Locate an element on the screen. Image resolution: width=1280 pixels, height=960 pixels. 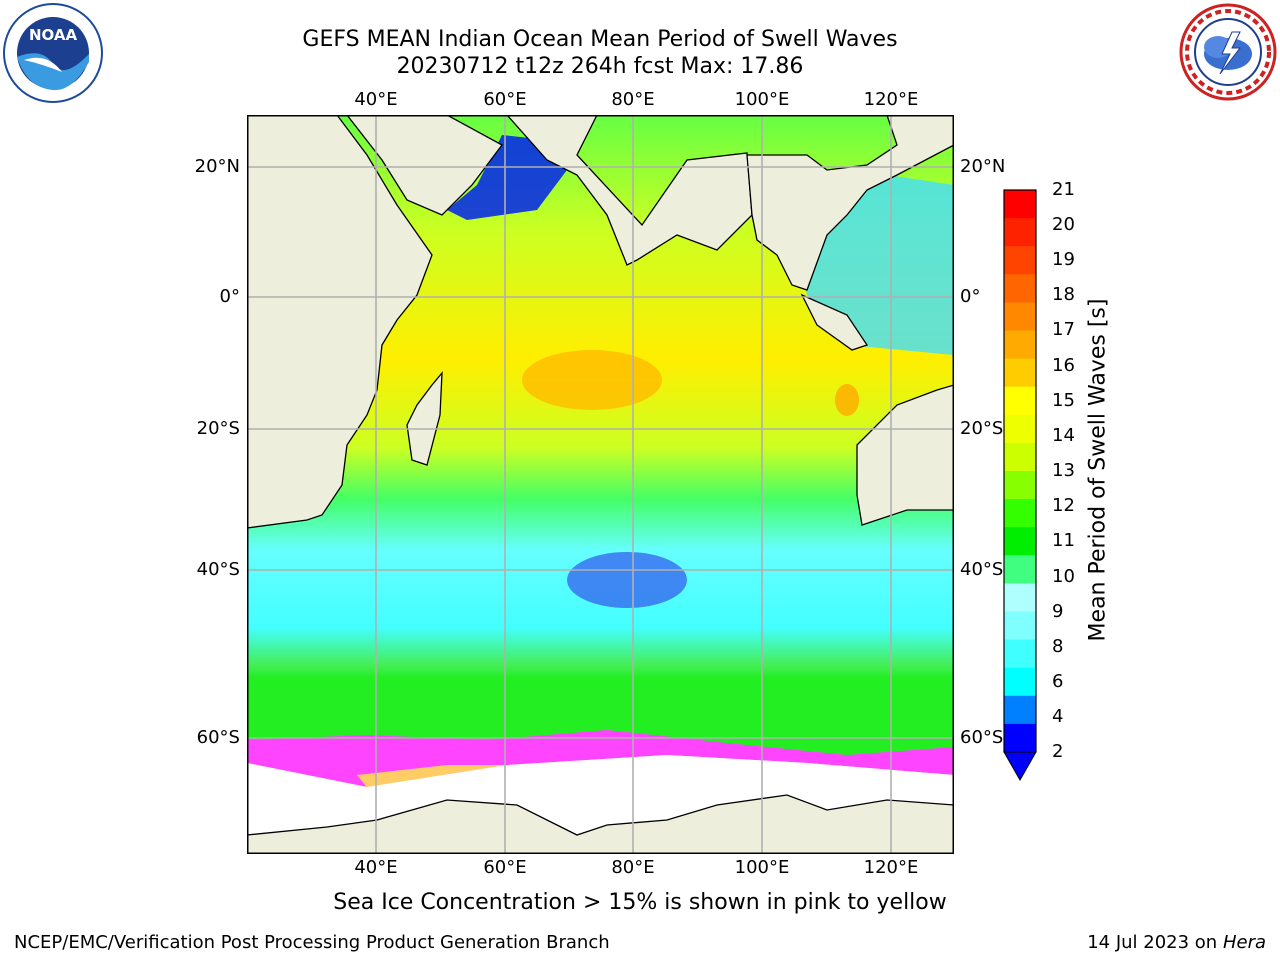
lat-tick-right-0: 0° is located at coordinates (970, 296).